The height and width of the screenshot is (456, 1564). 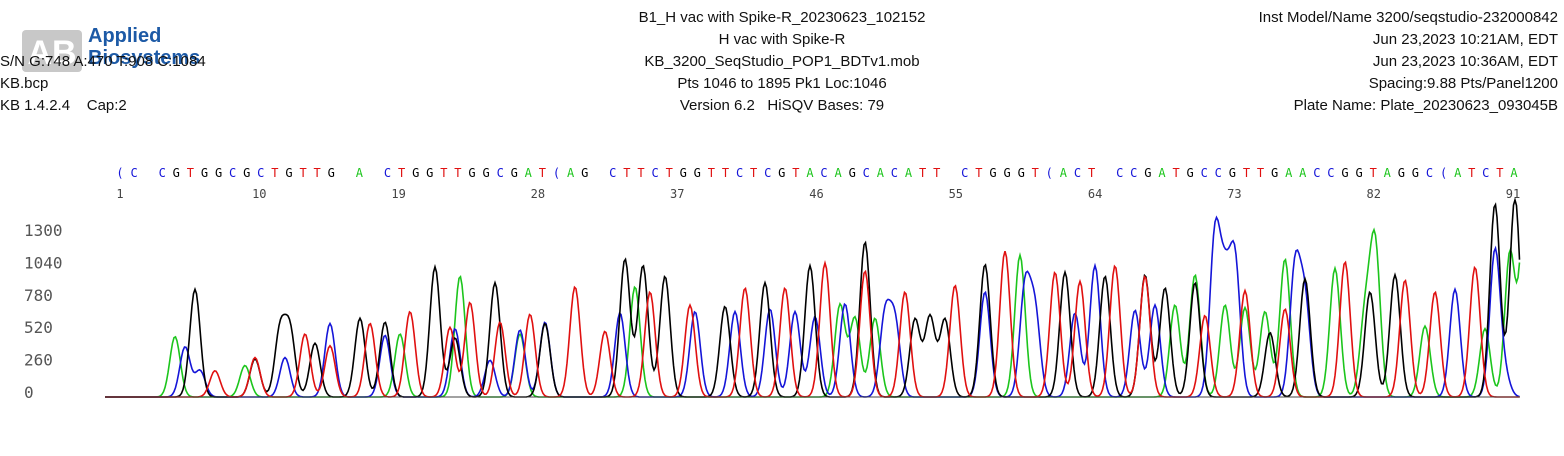 I want to click on sample-file-name: B1_H vac with Spike-R_20230623_102152, so click(x=782, y=17).